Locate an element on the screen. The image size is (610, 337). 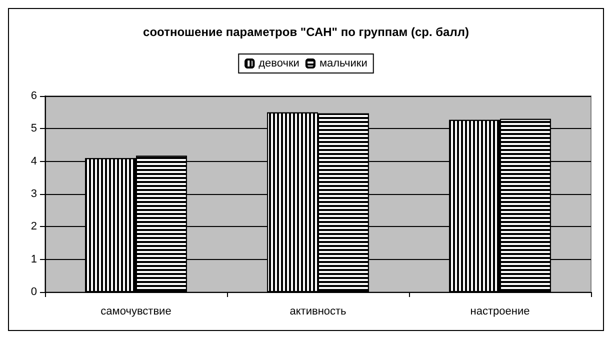
legend-label: девочки is located at coordinates (279, 64).